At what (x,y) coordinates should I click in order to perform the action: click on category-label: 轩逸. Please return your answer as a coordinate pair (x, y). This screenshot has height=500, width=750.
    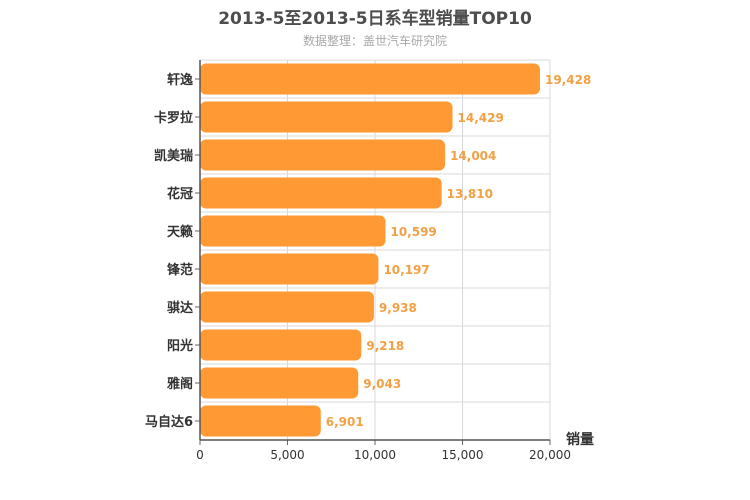
    Looking at the image, I should click on (180, 80).